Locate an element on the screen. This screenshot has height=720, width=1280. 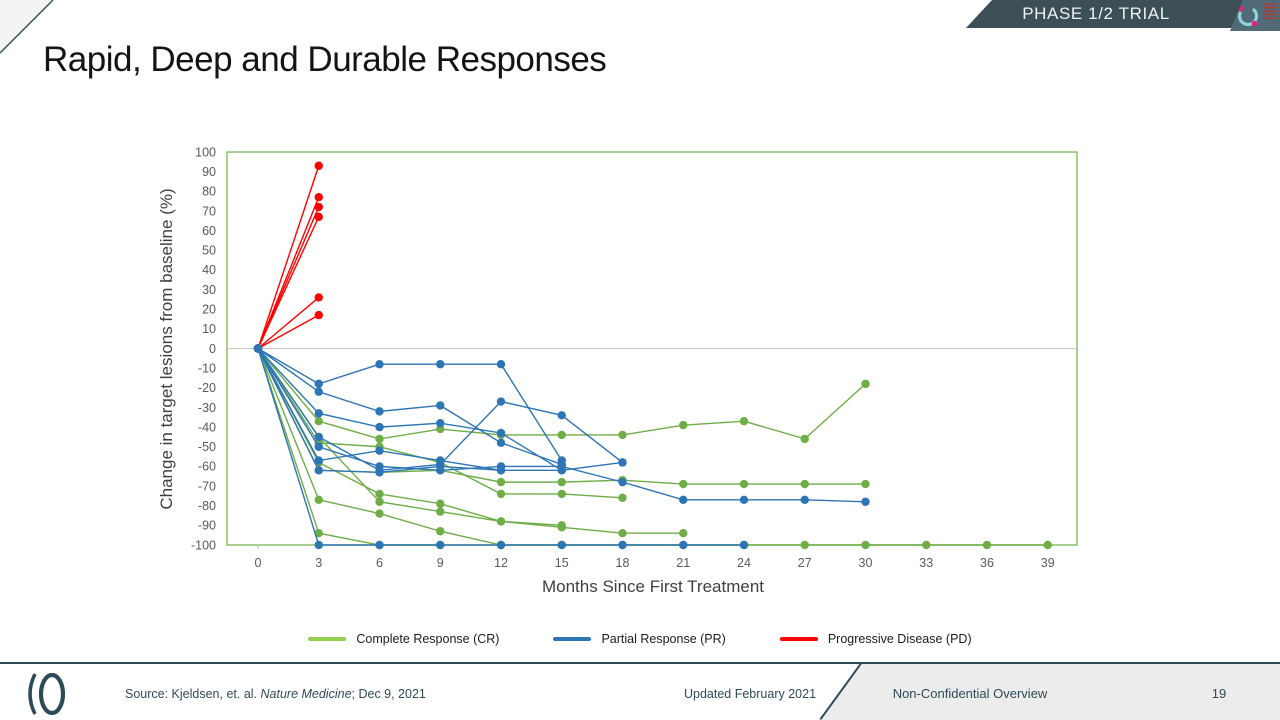
x-tick-label: 9 is located at coordinates (440, 563).